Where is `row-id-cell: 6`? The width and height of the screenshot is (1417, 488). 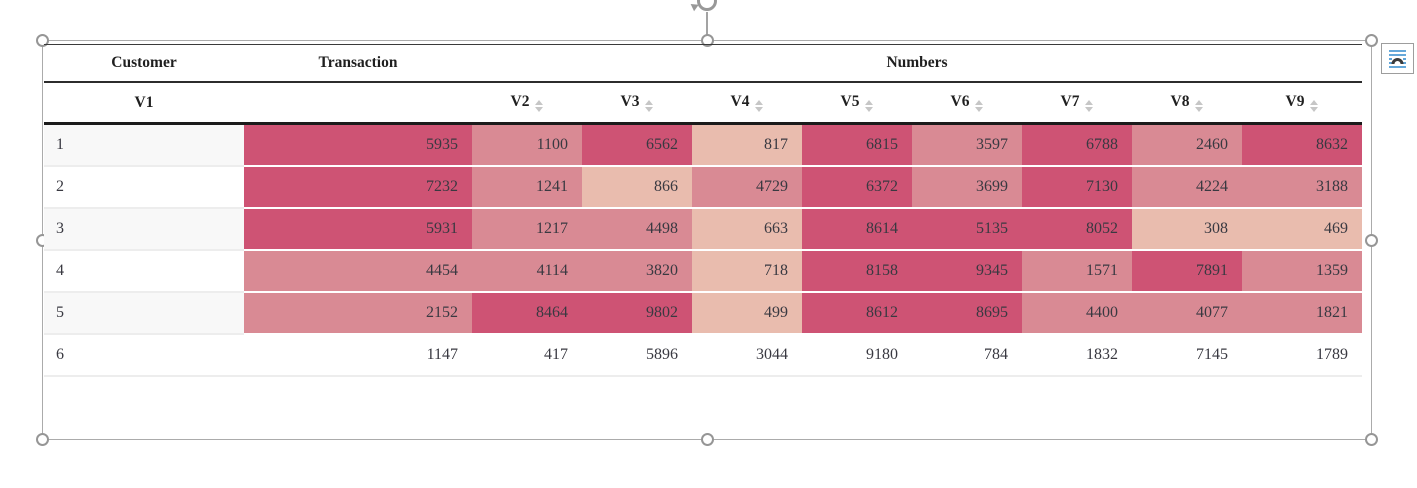
row-id-cell: 6 is located at coordinates (144, 356).